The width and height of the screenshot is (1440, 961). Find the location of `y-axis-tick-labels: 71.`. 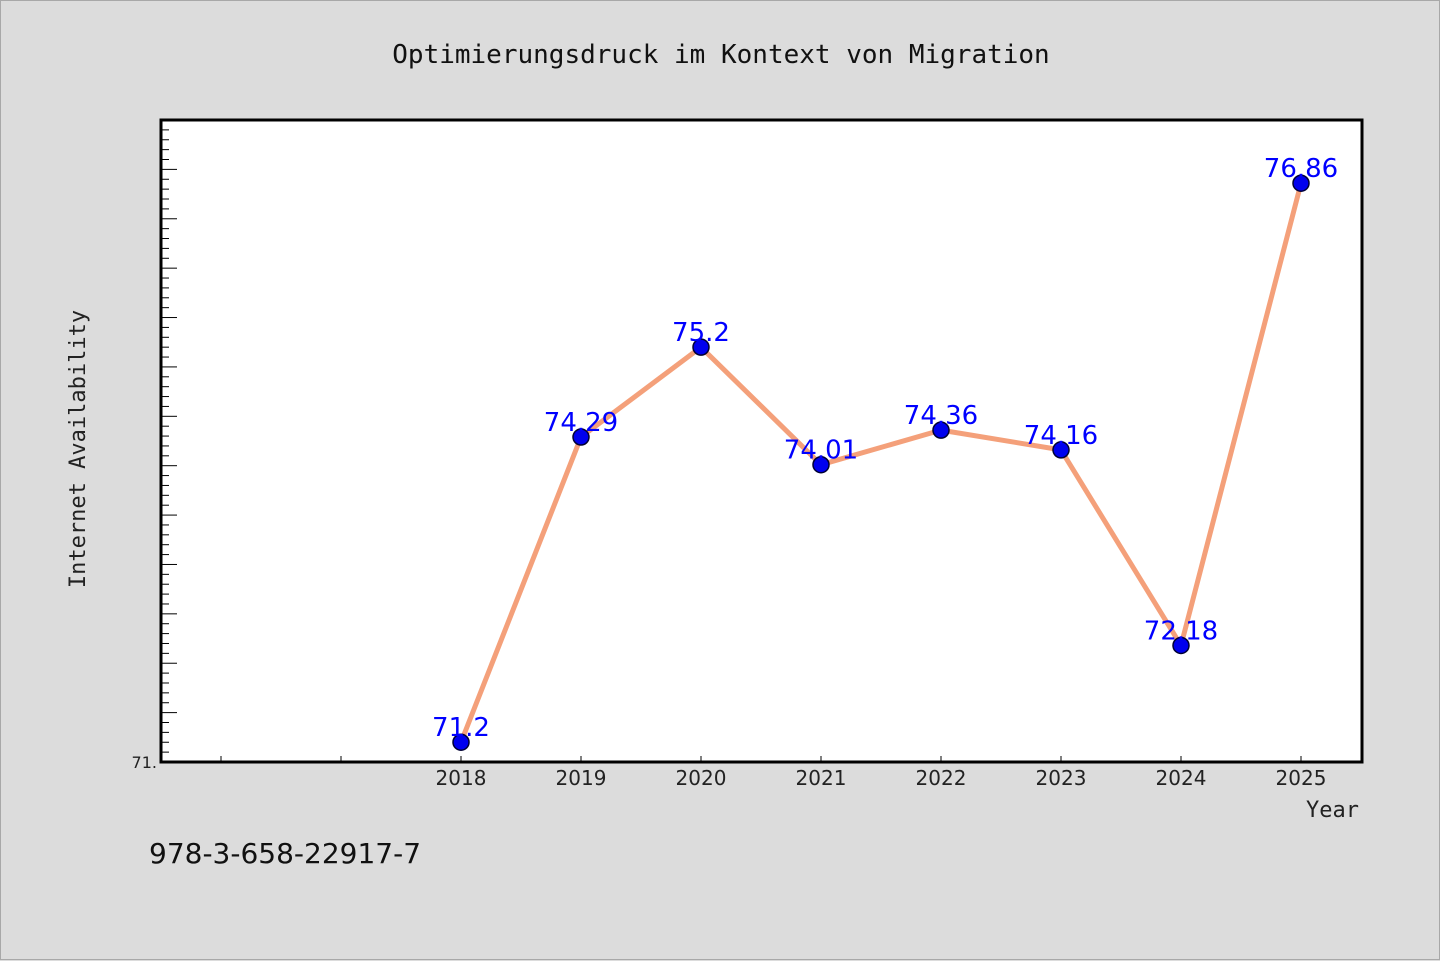

y-axis-tick-labels: 71. is located at coordinates (144, 762).